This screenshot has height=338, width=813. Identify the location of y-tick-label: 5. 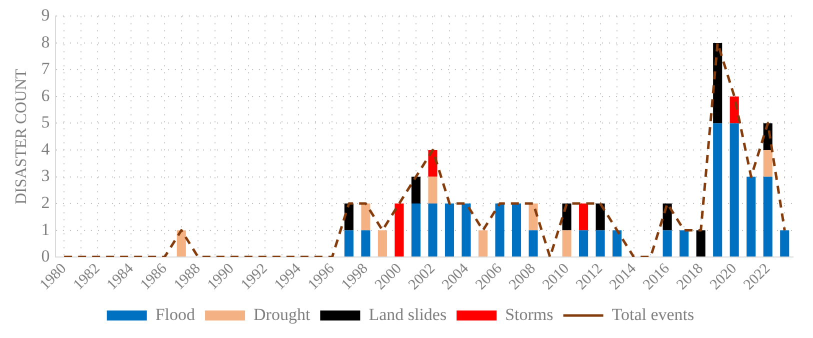
(45, 122).